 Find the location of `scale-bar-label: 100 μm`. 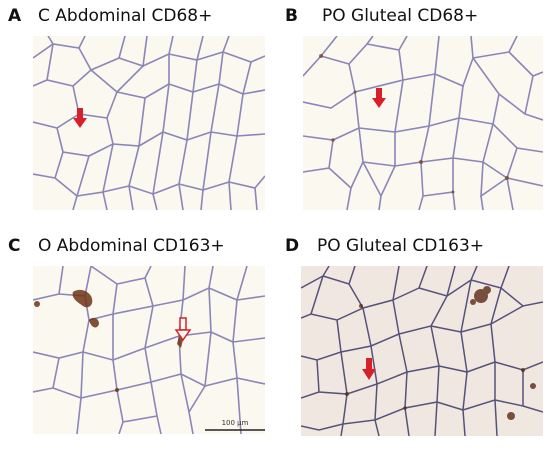

scale-bar-label: 100 μm is located at coordinates (235, 423).